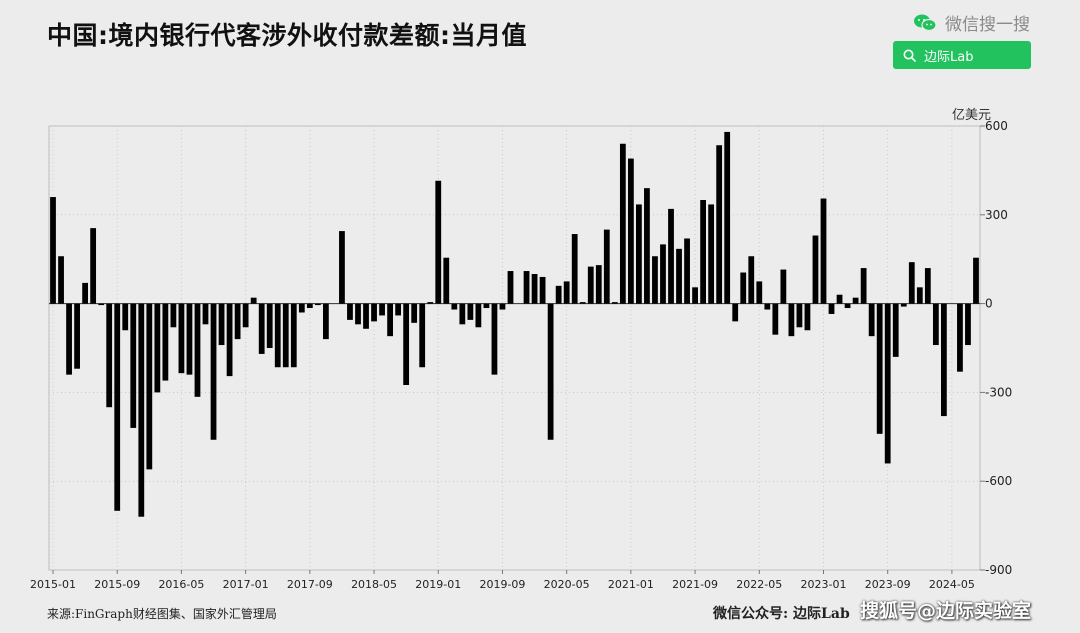  What do you see at coordinates (117, 584) in the screenshot?
I see `x-tick-label: 2015-09` at bounding box center [117, 584].